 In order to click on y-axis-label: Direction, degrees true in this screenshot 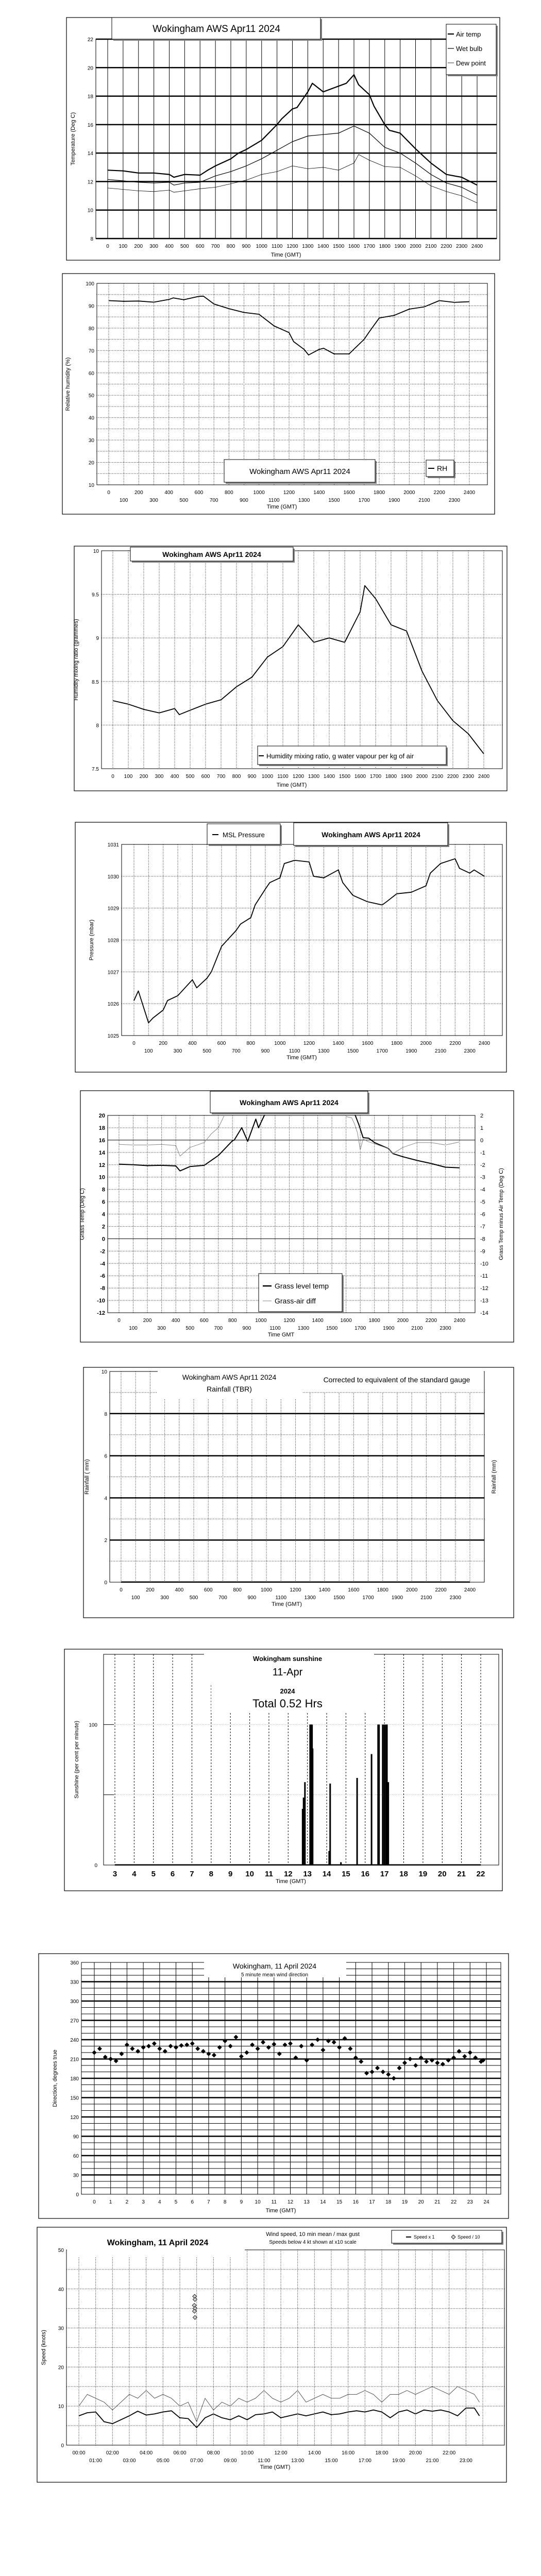, I will do `click(55, 2078)`.